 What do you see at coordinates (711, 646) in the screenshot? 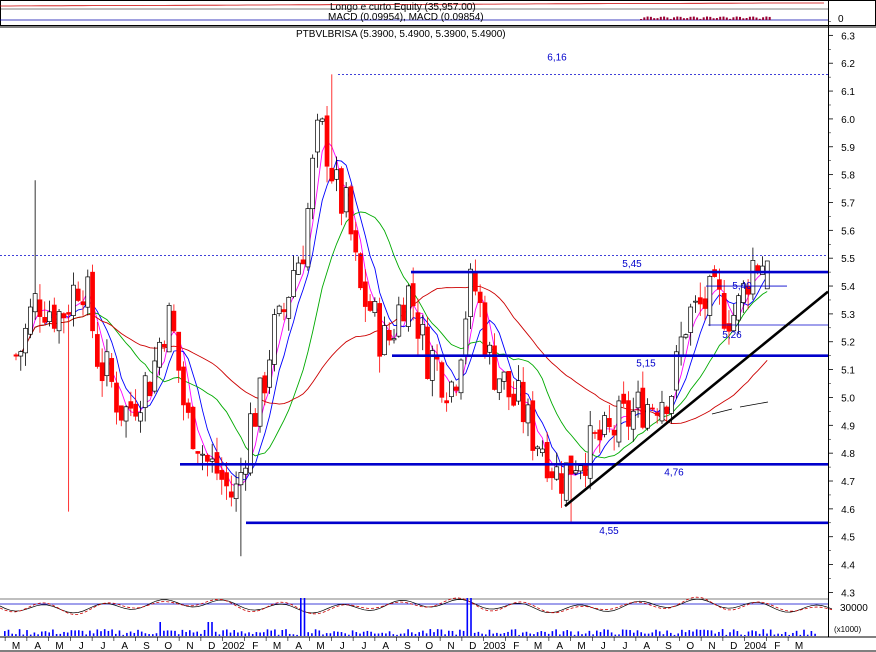
I see `x-tick-label: N` at bounding box center [711, 646].